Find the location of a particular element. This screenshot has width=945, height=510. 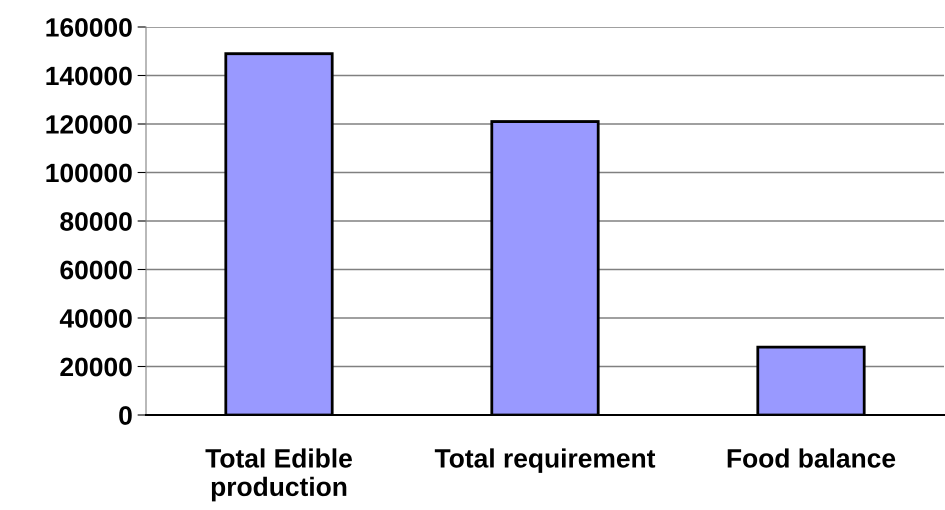

y-tick-label: 140000 is located at coordinates (89, 76).